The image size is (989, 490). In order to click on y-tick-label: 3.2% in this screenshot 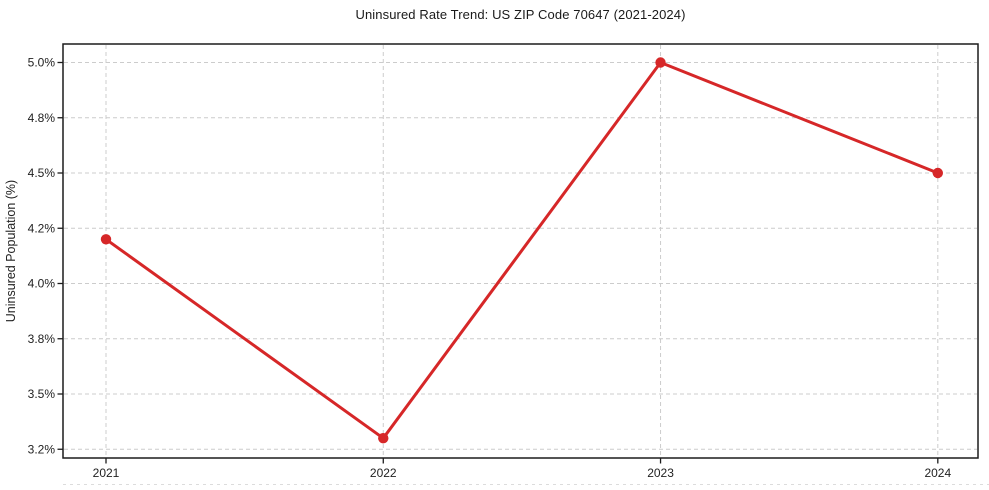, I will do `click(42, 449)`.